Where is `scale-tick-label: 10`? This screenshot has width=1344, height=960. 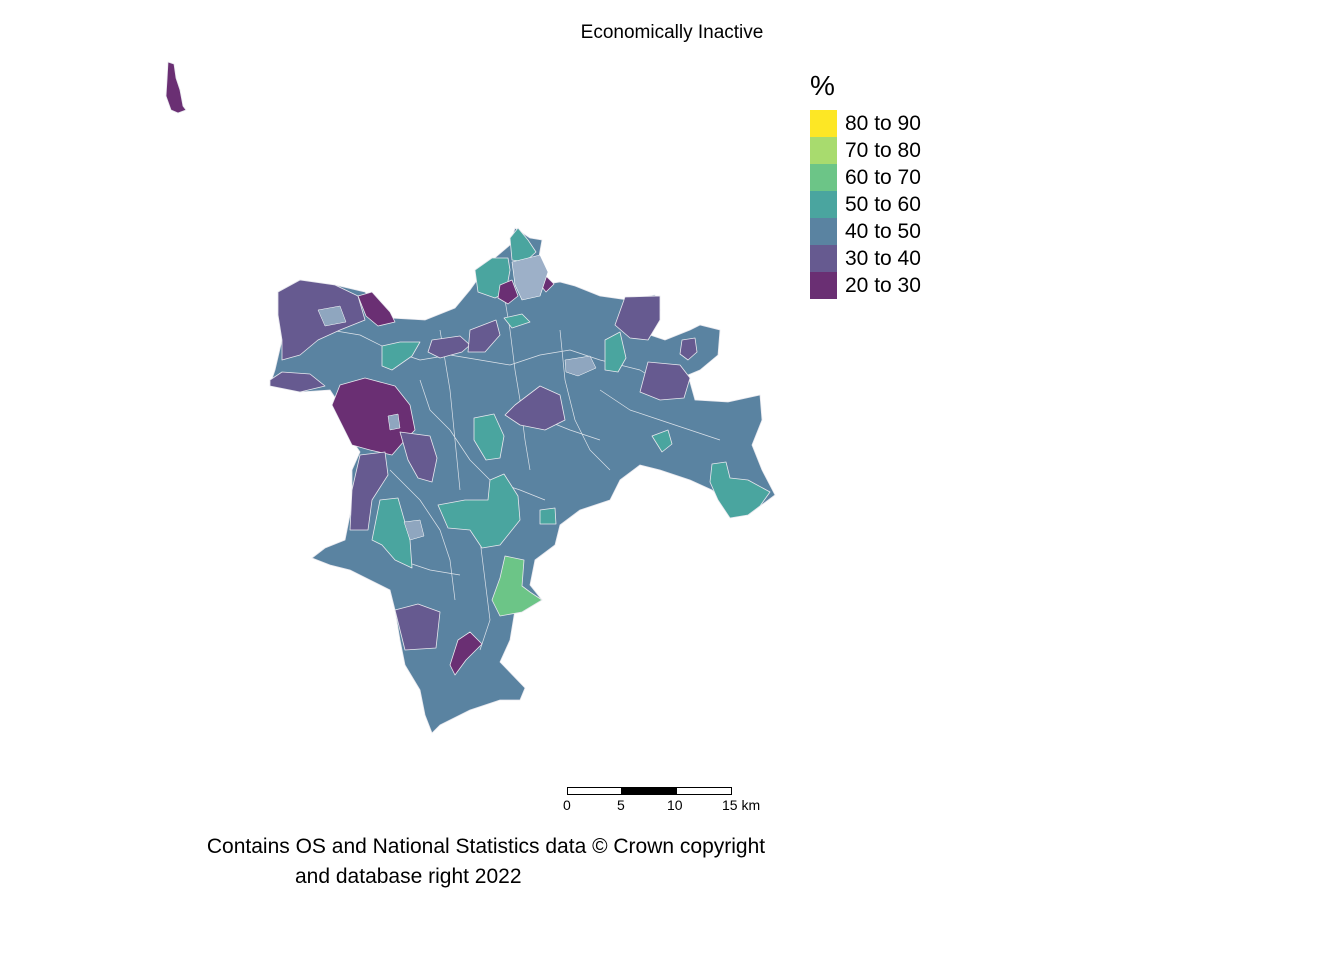 scale-tick-label: 10 is located at coordinates (675, 805).